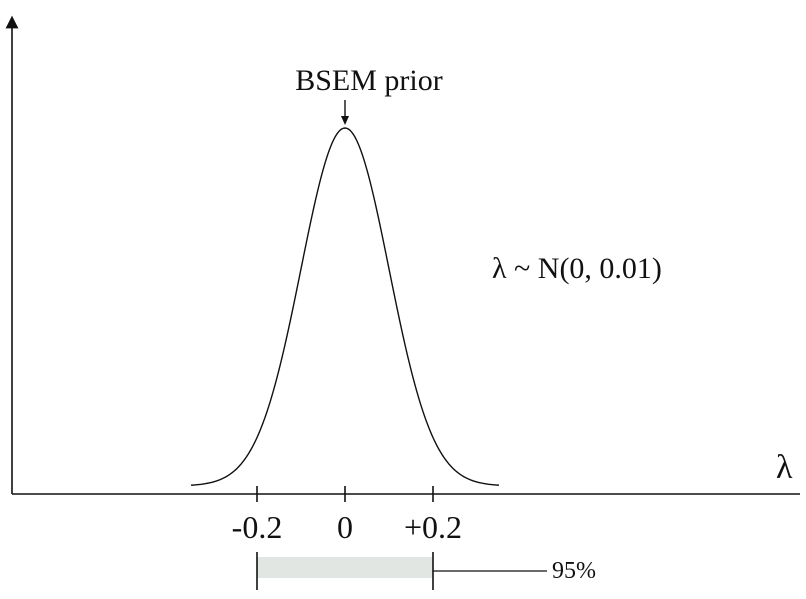 Image resolution: width=806 pixels, height=599 pixels. I want to click on interval-label: 95%, so click(574, 571).